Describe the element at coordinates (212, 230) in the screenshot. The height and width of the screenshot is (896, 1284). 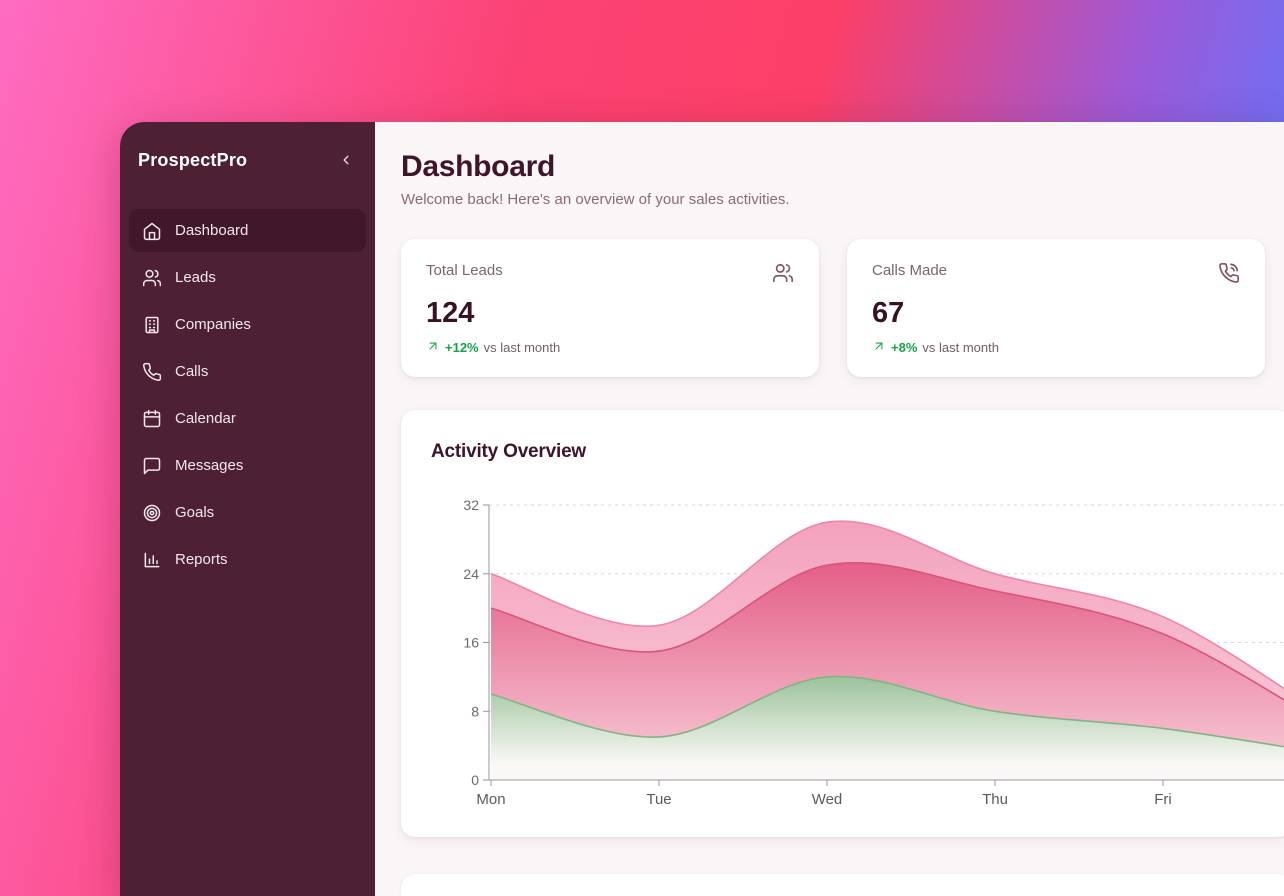
I see `sidebar-item-label: Dashboard` at that location.